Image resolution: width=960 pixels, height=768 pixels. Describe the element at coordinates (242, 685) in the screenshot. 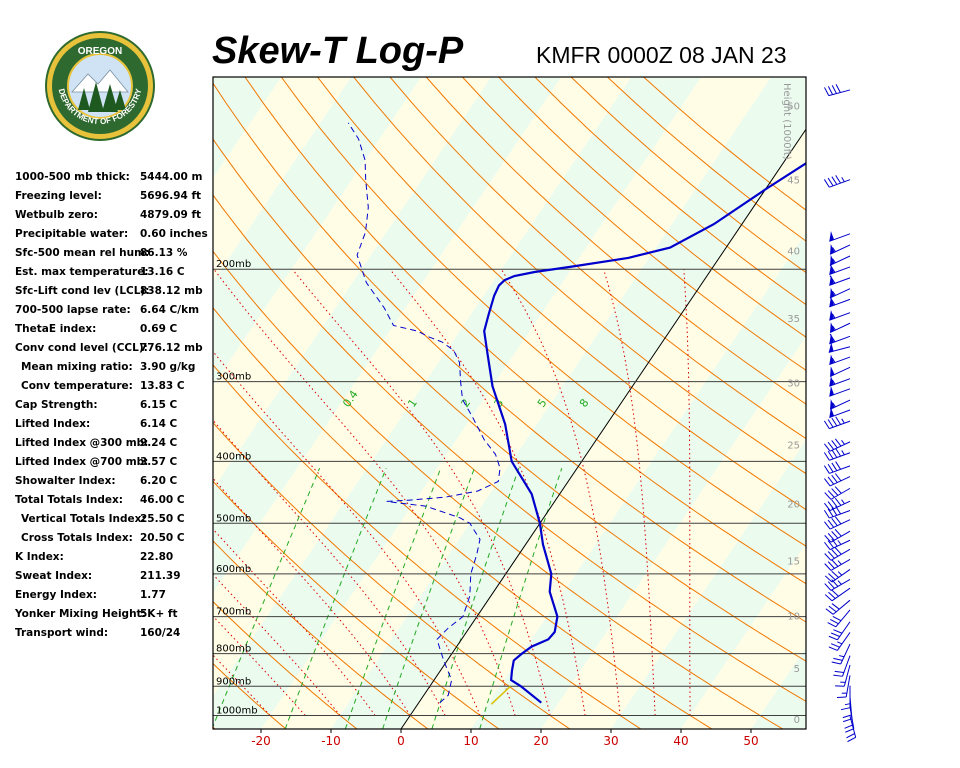

I see `moist-adiabat-line` at that location.